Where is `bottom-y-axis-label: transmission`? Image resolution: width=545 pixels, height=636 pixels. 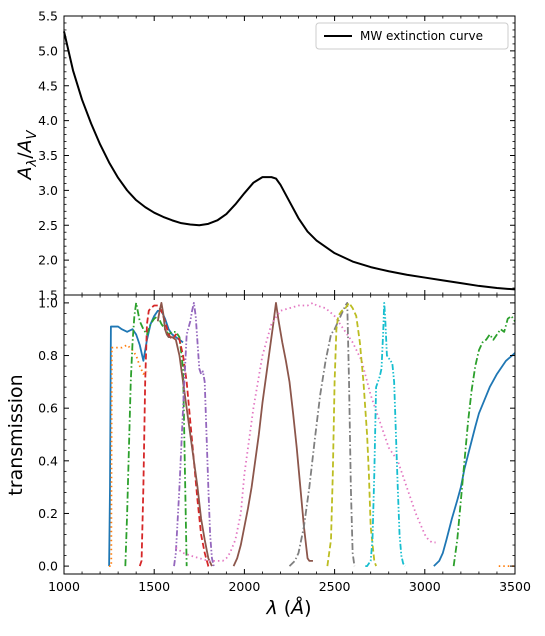 bottom-y-axis-label: transmission is located at coordinates (16, 434).